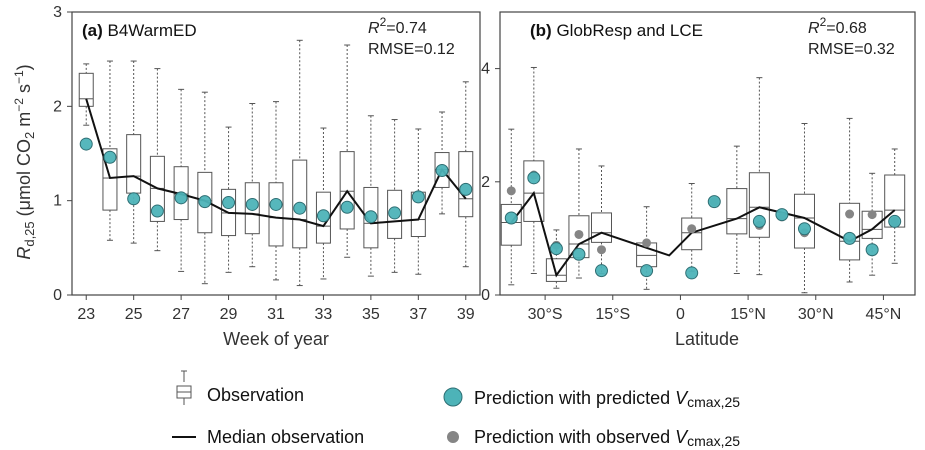 This screenshot has width=925, height=450. What do you see at coordinates (545, 314) in the screenshot?
I see `x-tick-label: 30°S` at bounding box center [545, 314].